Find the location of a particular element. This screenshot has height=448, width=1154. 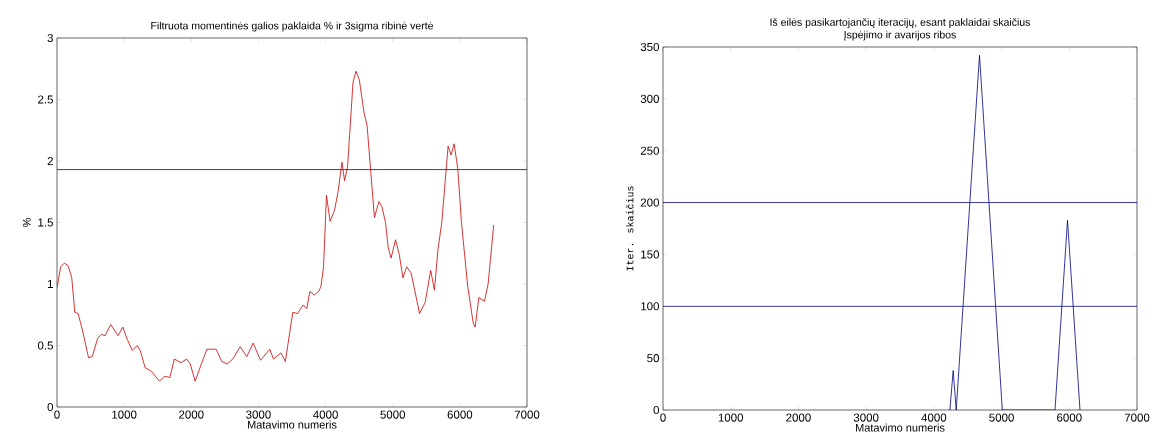

y-tick-label: 200 is located at coordinates (650, 202).